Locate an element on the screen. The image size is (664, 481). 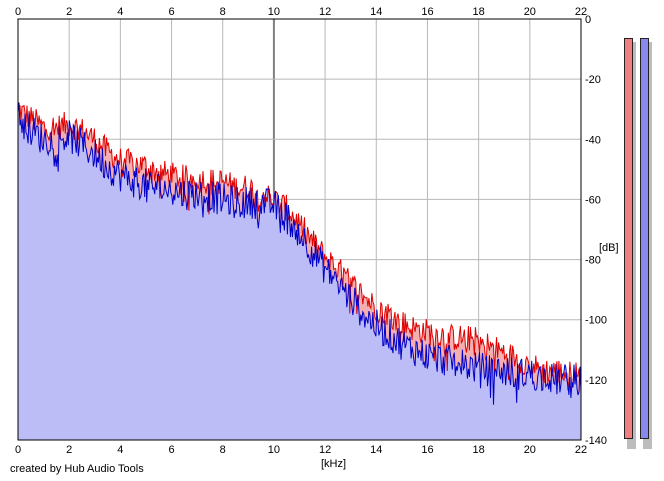
x-tick-label-bottom: 22 is located at coordinates (581, 450).